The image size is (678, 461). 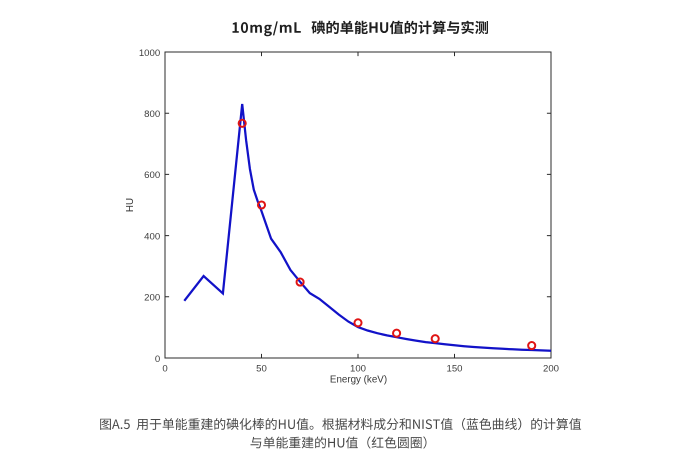 I want to click on svg-text: HU, so click(x=130, y=205).